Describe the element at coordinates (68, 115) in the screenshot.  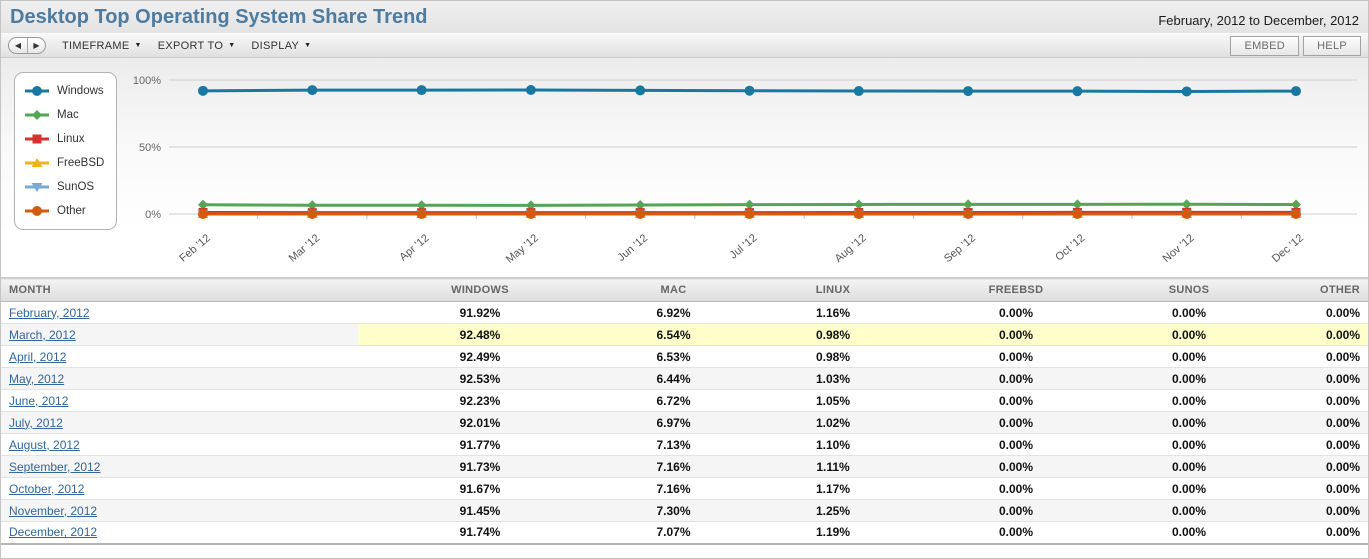
I see `legend-label: Mac` at that location.